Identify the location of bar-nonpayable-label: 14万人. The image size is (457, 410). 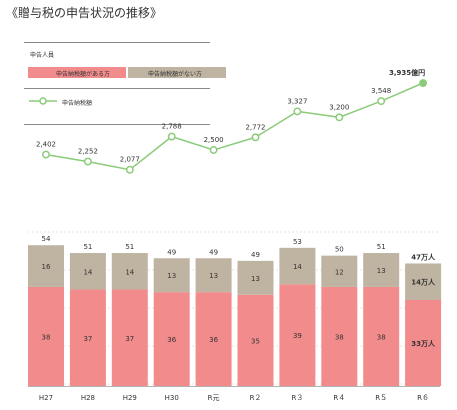
(423, 282).